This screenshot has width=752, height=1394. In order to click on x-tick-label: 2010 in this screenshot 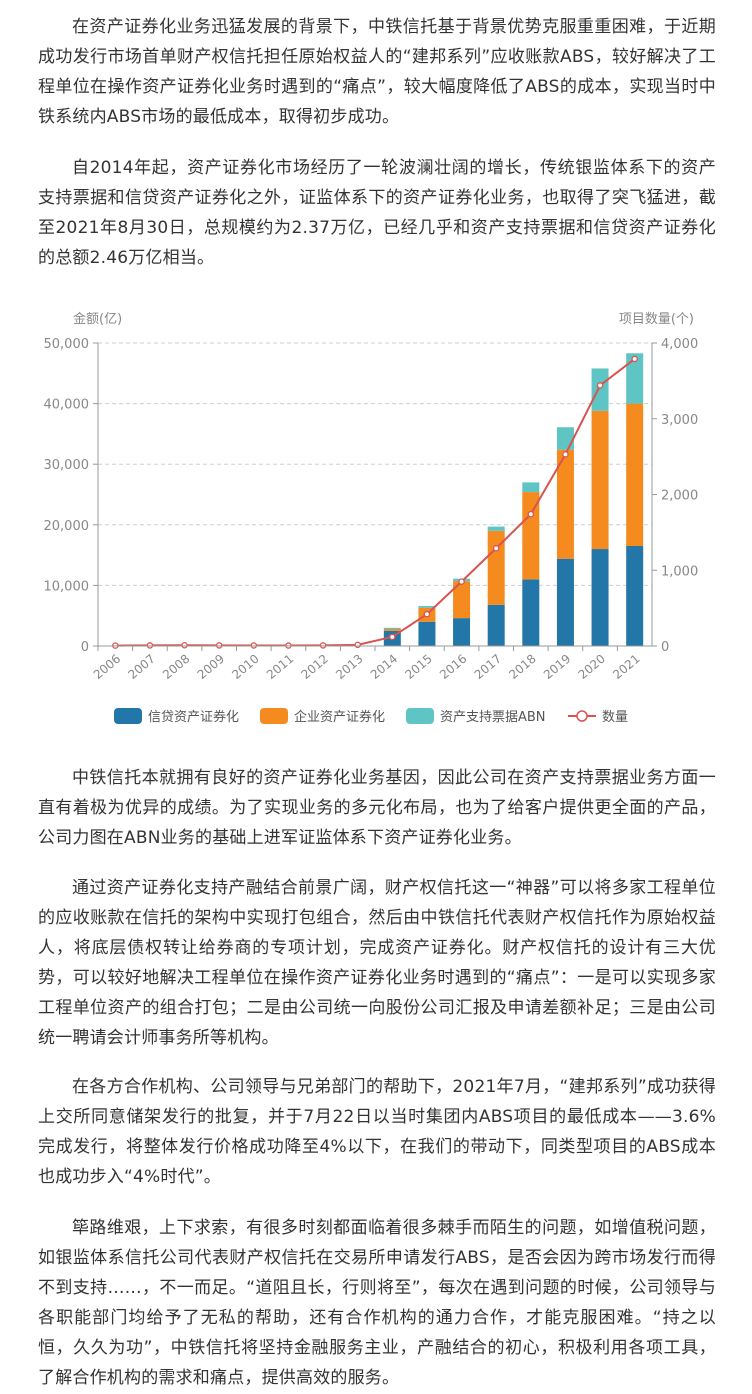, I will do `click(245, 667)`.